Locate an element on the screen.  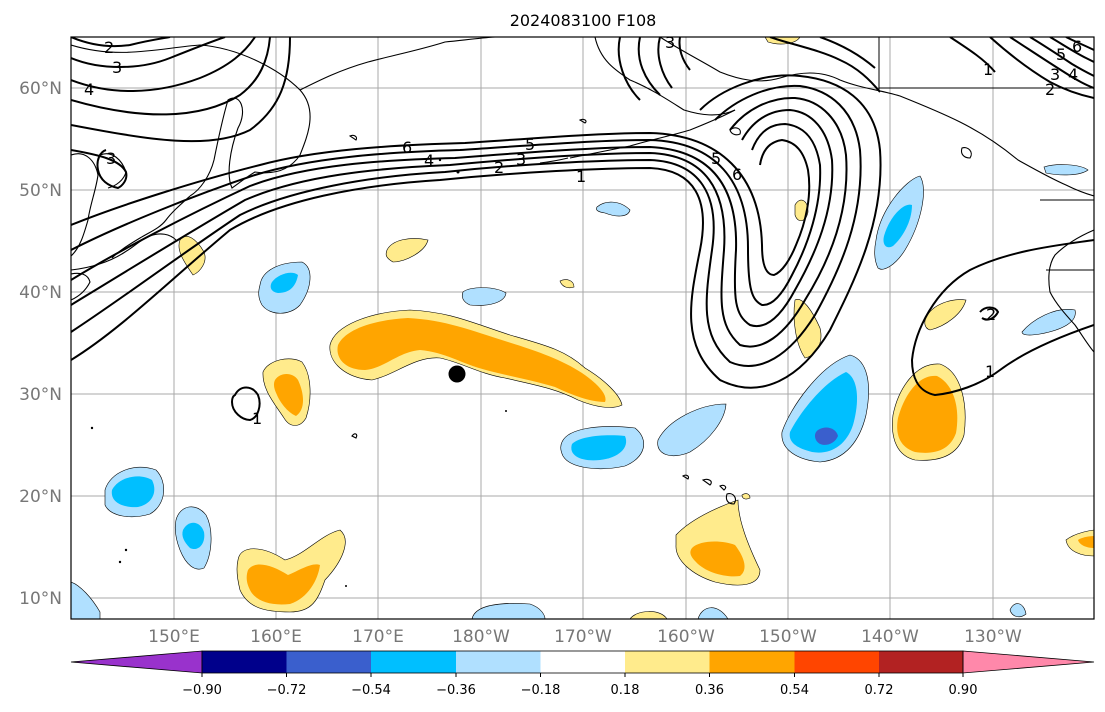
contour-label-4c: 4 is located at coordinates (89, 89).